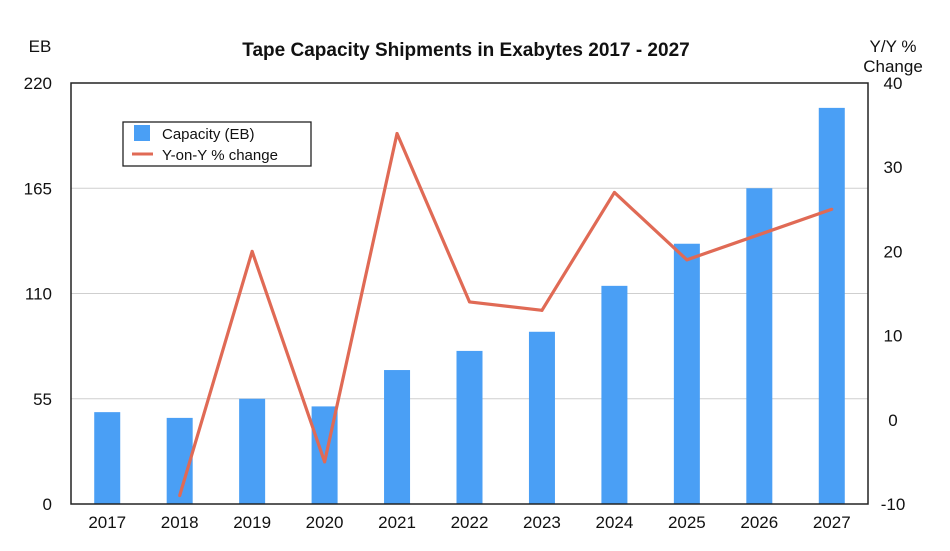 This screenshot has height=551, width=950. I want to click on y-axis-right-label-line2: Change, so click(893, 66).